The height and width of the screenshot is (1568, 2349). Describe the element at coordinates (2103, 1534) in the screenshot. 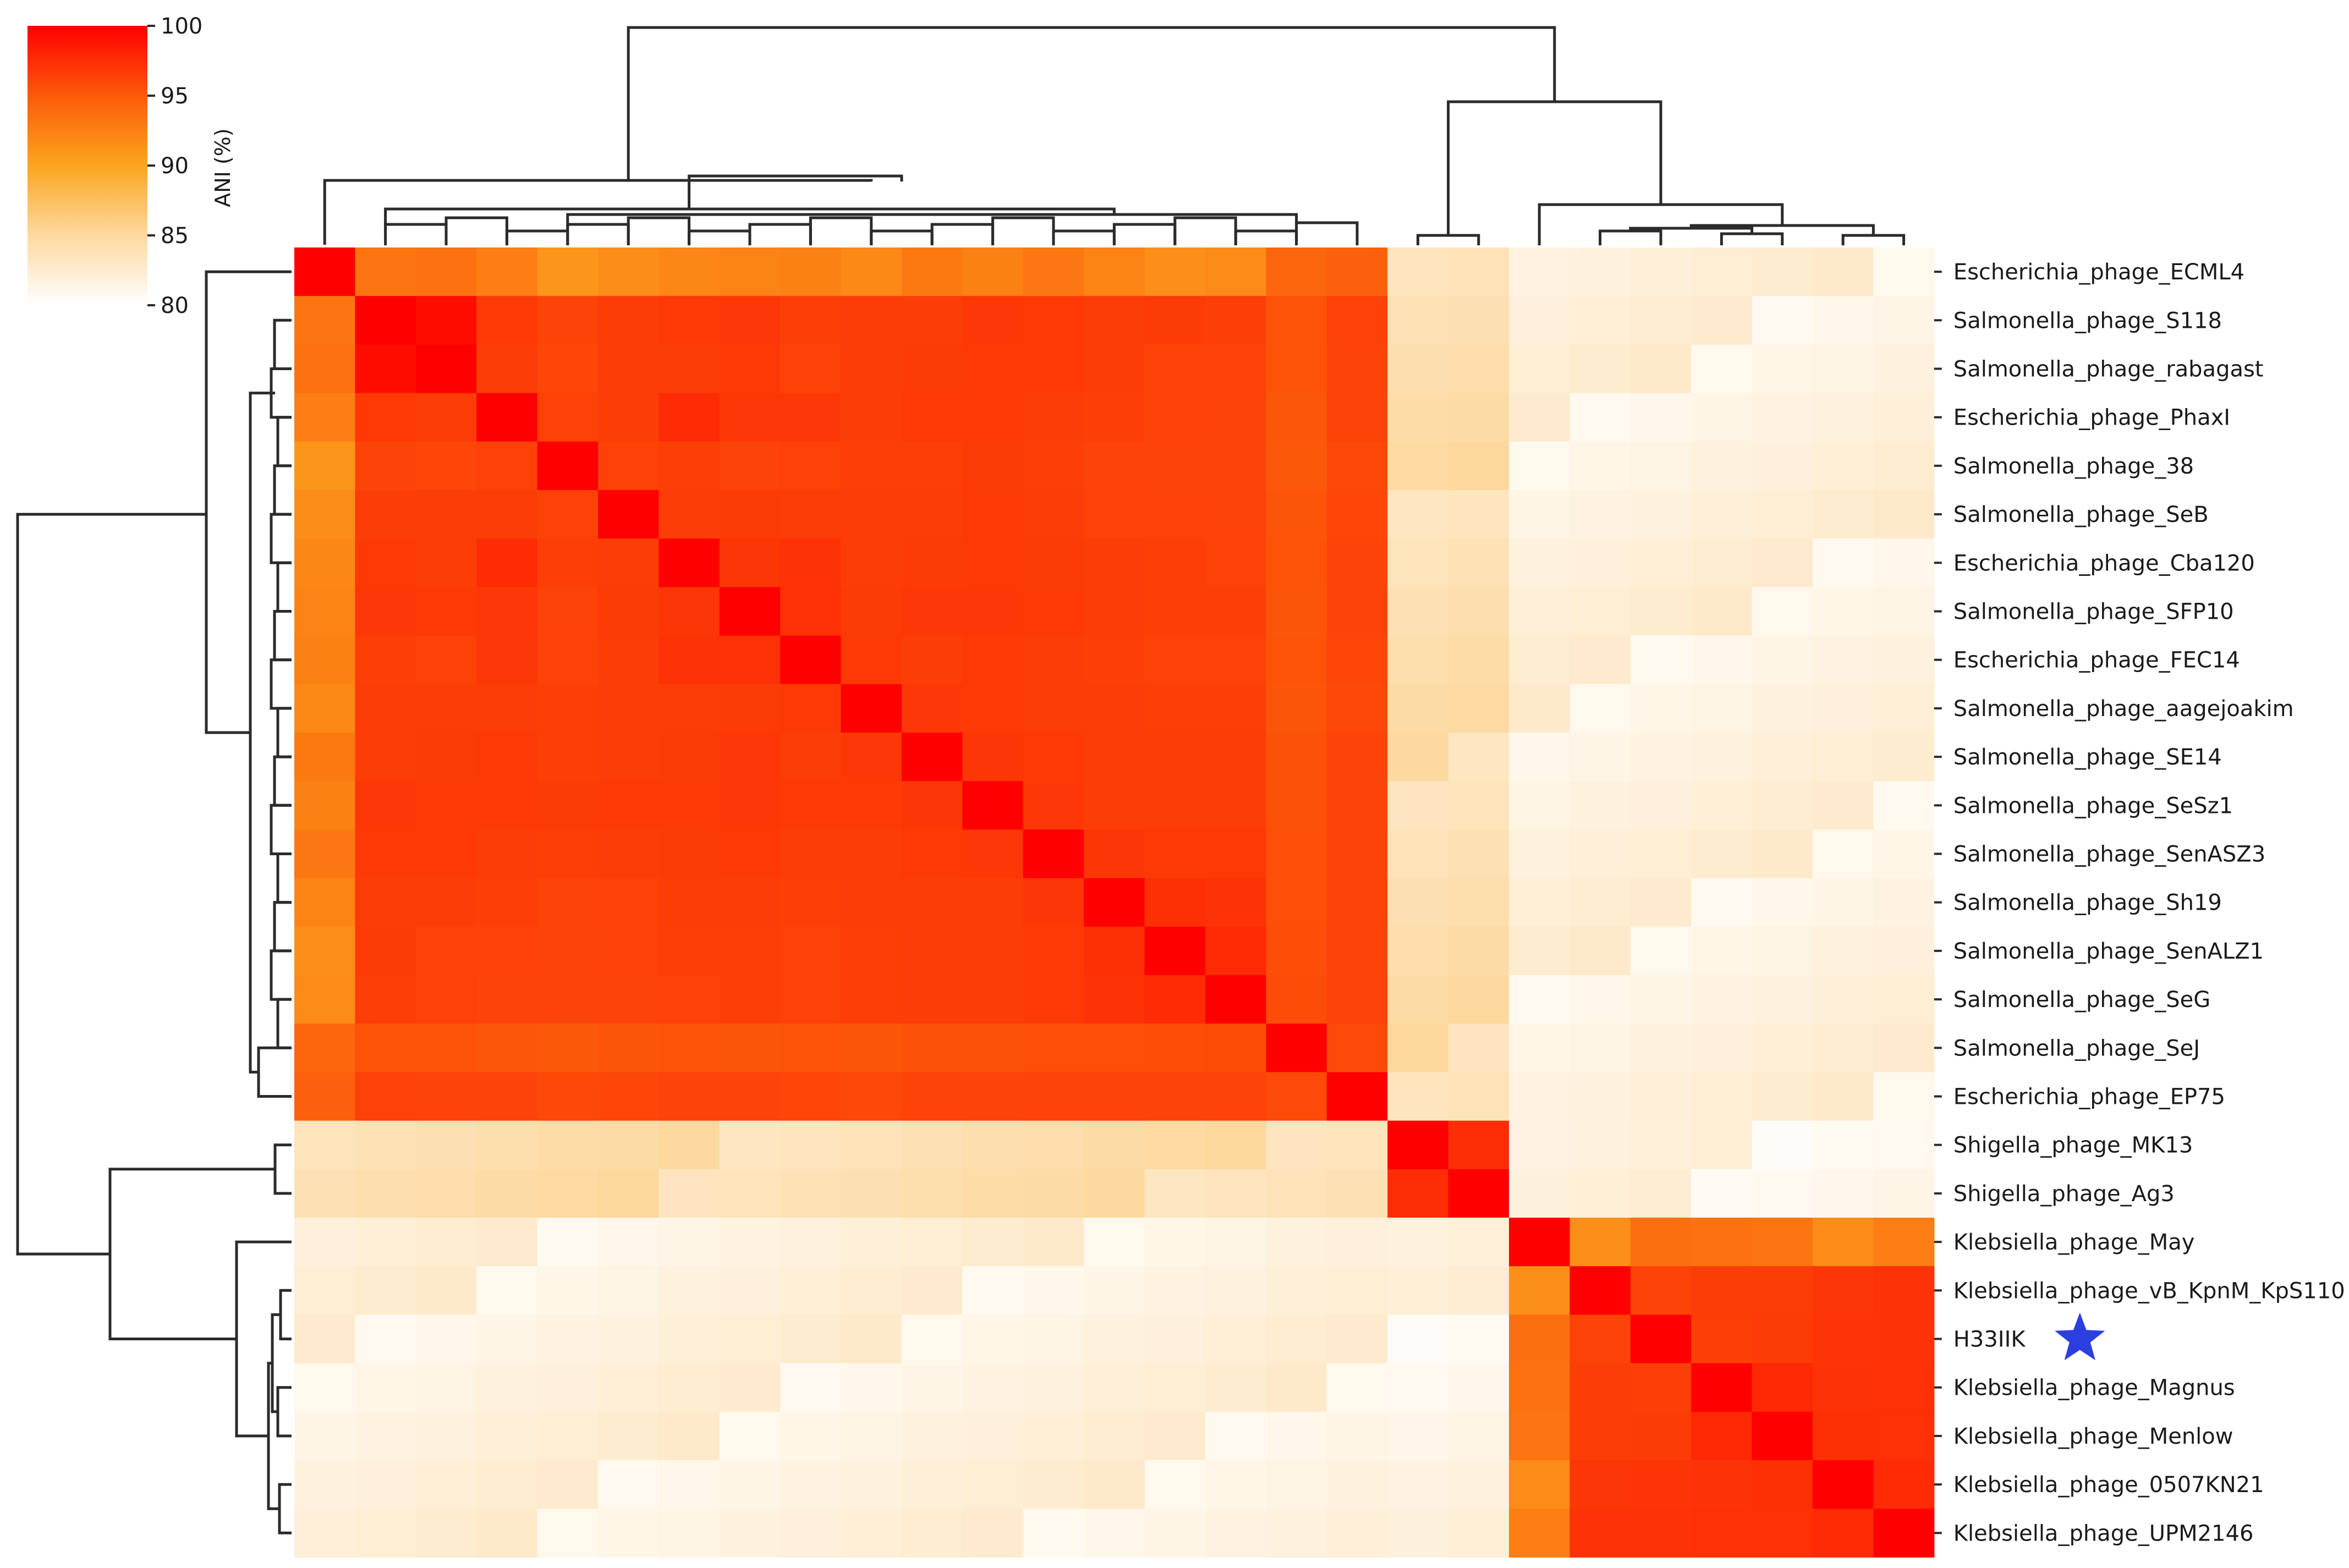

I see `row-label: Klebsiella_phage_UPM2146` at that location.